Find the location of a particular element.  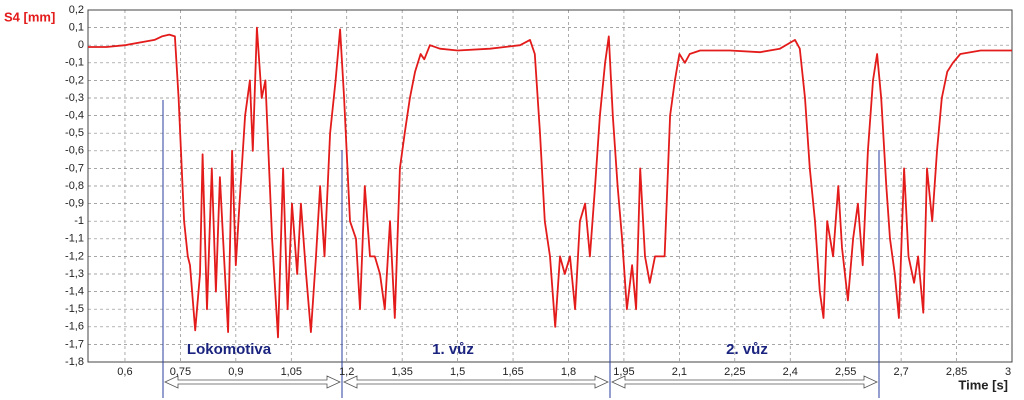

x-tick-label: 1,35 is located at coordinates (401, 372).